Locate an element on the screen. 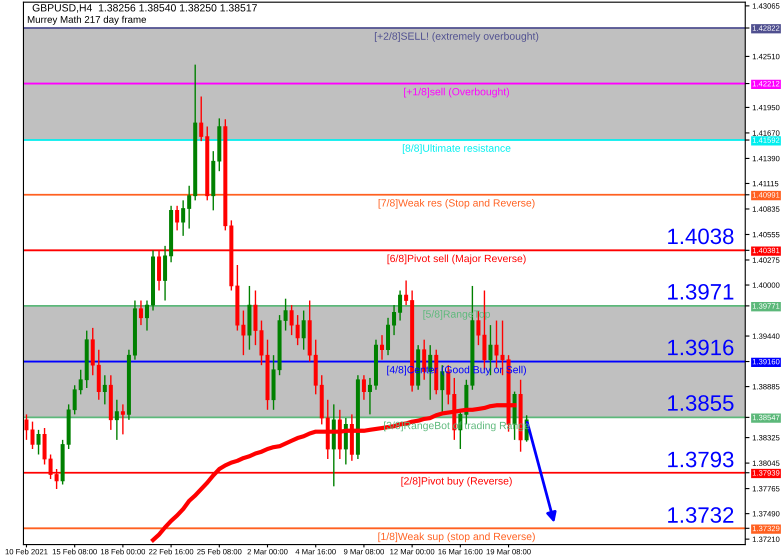 This screenshot has height=558, width=782. annotation: 1.3855 is located at coordinates (701, 403).